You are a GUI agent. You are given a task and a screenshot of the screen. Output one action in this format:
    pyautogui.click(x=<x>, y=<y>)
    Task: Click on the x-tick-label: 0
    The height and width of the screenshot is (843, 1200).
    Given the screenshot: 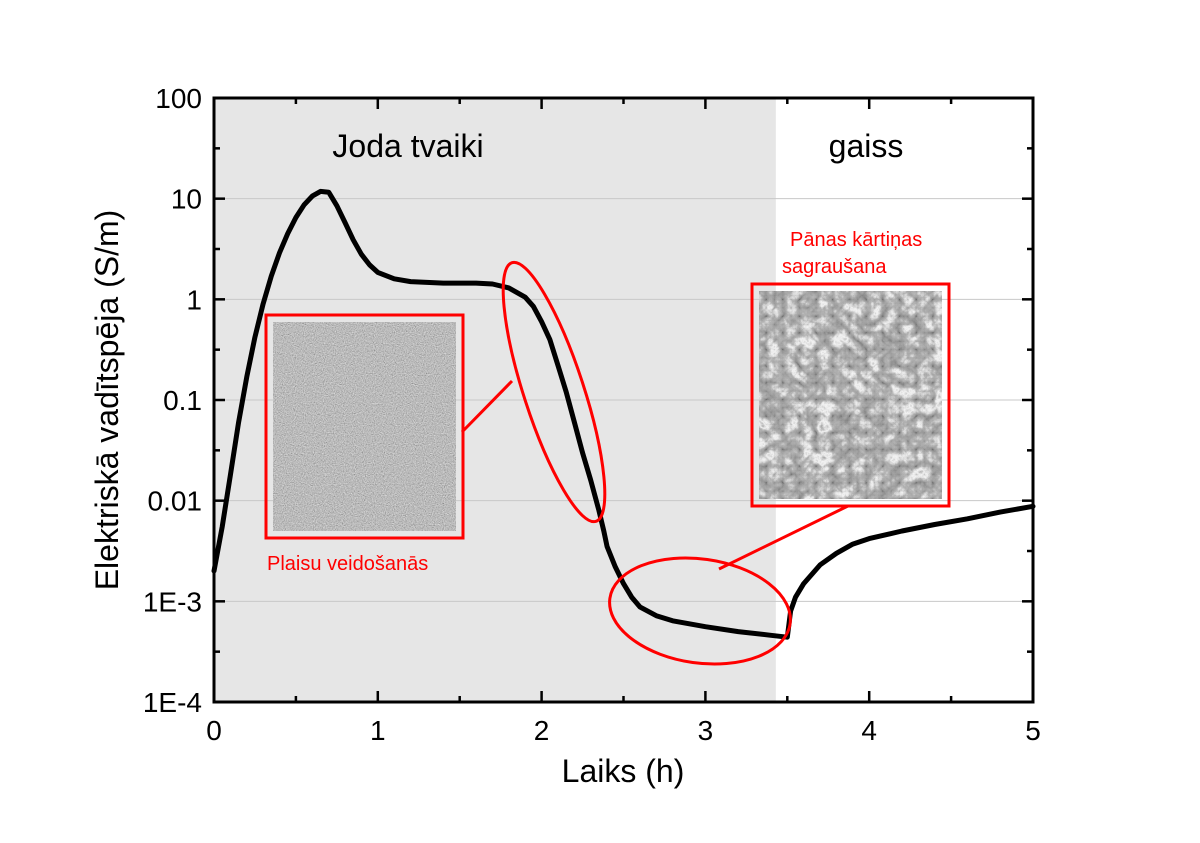 What is the action you would take?
    pyautogui.click(x=214, y=730)
    